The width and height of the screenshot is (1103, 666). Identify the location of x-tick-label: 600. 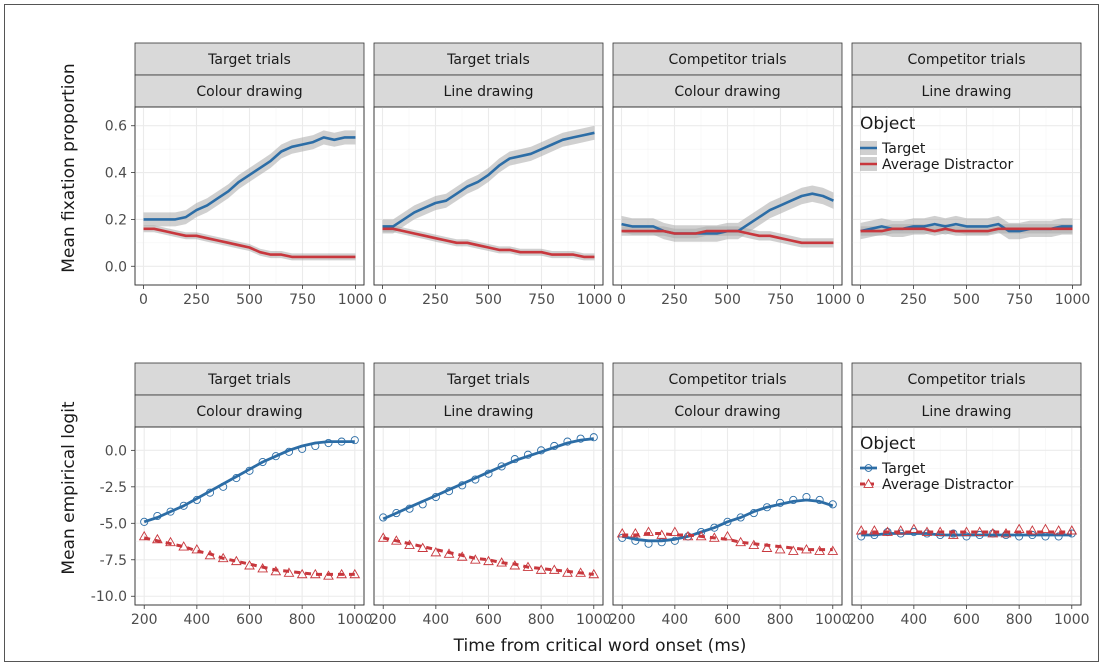
(966, 620).